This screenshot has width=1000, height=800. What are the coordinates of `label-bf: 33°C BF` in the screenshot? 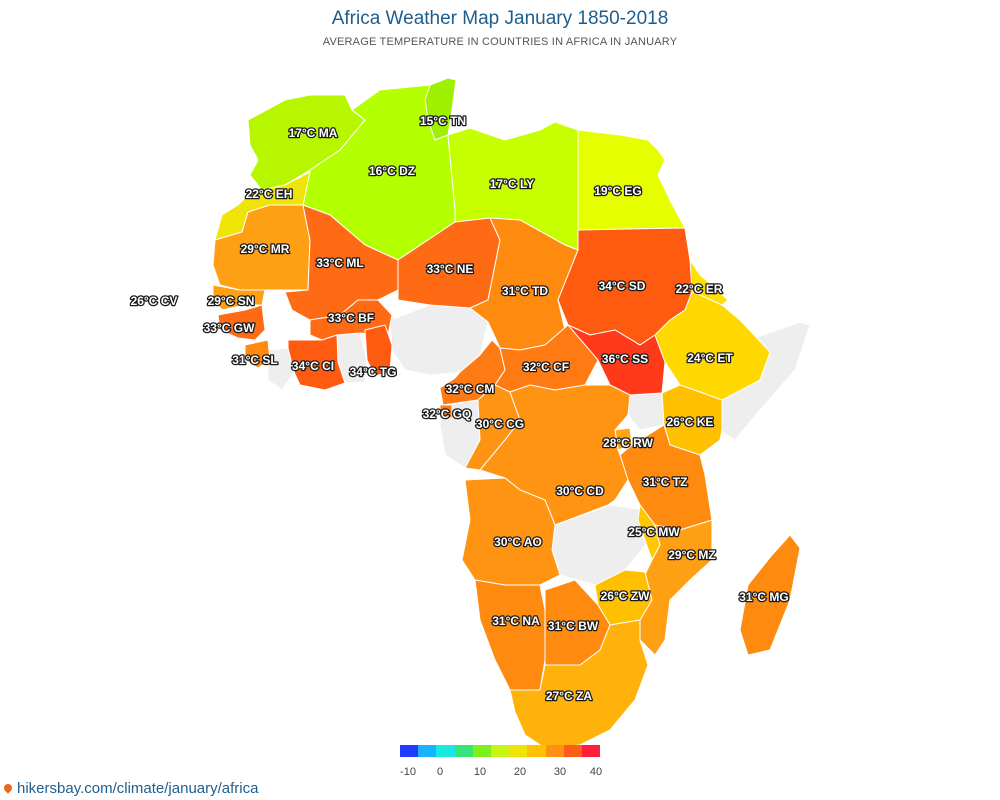 It's located at (351, 318).